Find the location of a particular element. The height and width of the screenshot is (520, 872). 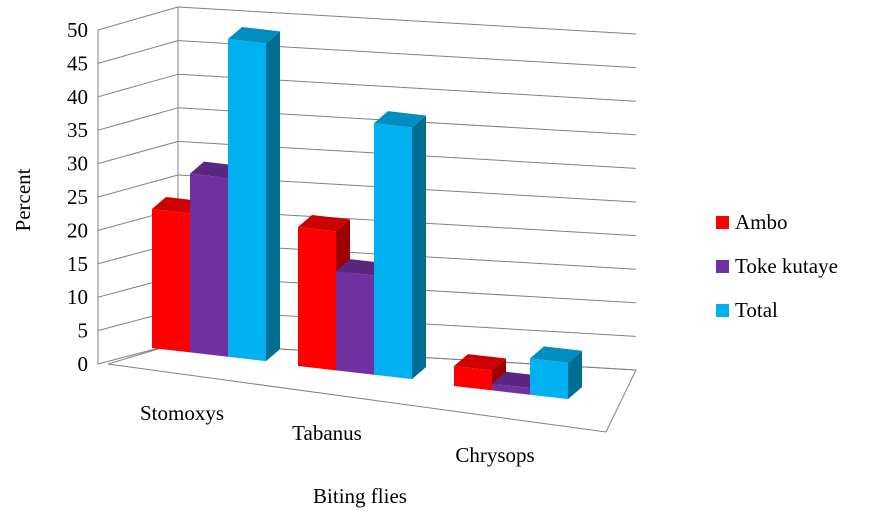

y-tick-label: 35 is located at coordinates (77, 130).